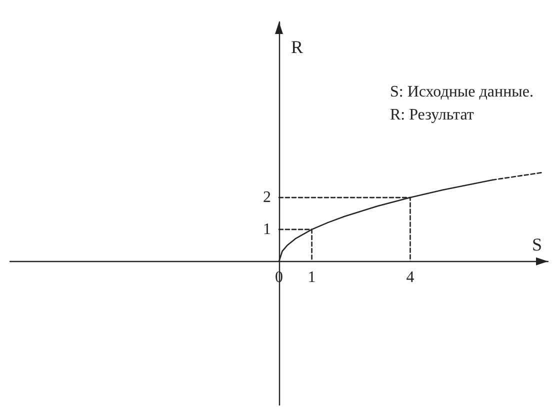 This screenshot has width=553, height=407. Describe the element at coordinates (312, 277) in the screenshot. I see `x-tick-label: 1` at that location.